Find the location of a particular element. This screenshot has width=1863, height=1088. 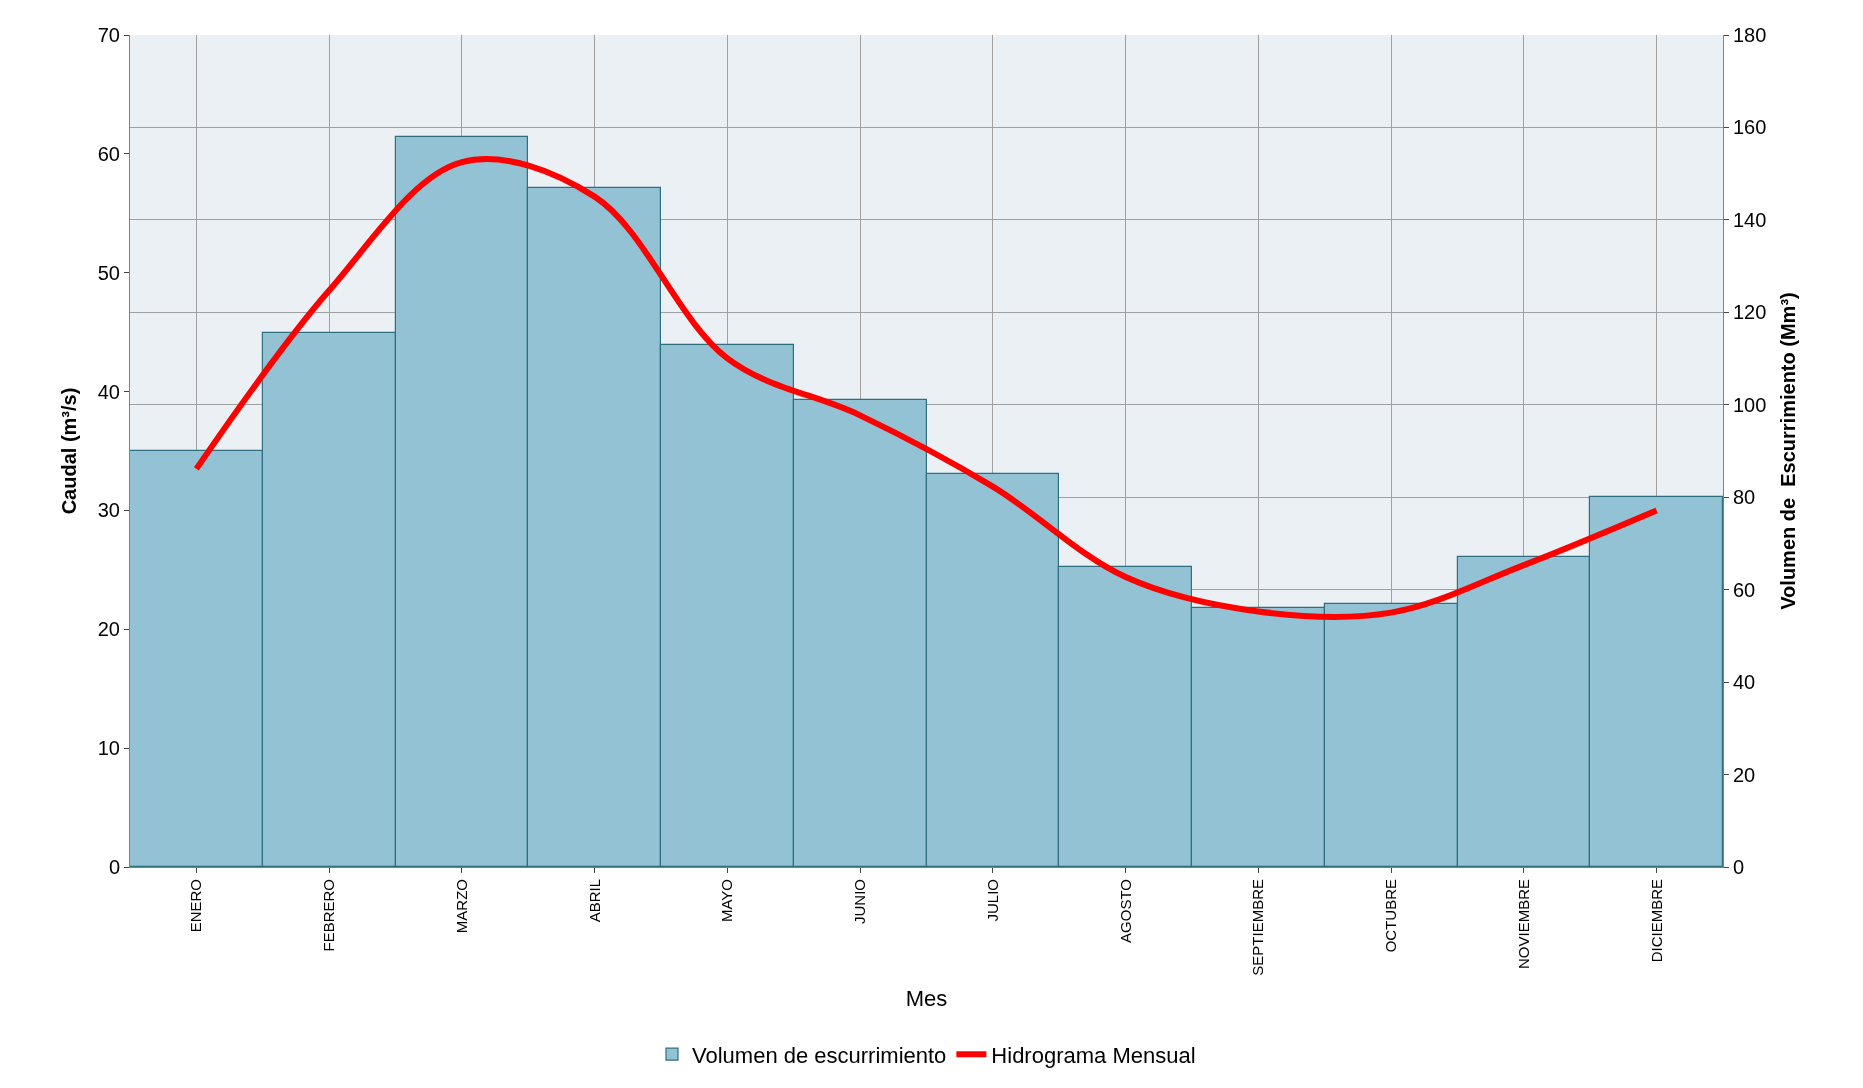

x-tick-label: ENERO is located at coordinates (196, 906).